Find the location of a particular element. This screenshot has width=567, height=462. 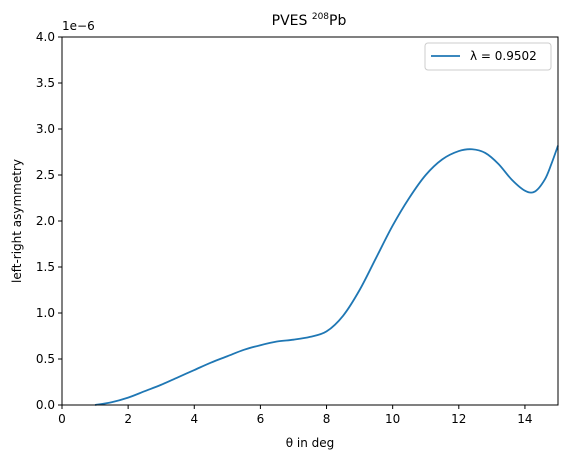

y-tick-label: 3.5 is located at coordinates (45, 83).